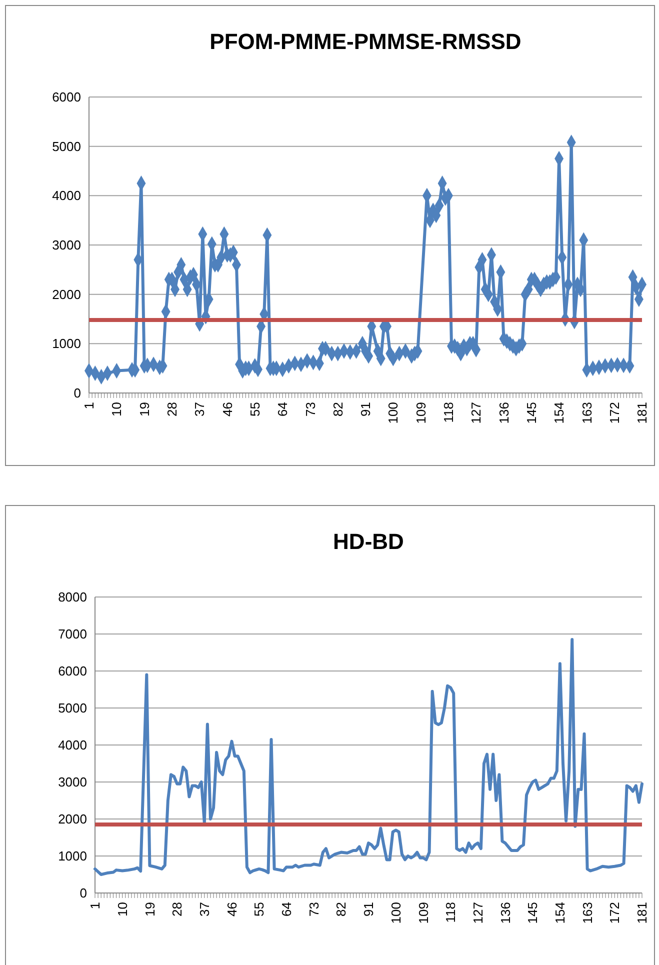 Image resolution: width=659 pixels, height=965 pixels. What do you see at coordinates (72, 597) in the screenshot?
I see `y-tick-label: 8000` at bounding box center [72, 597].